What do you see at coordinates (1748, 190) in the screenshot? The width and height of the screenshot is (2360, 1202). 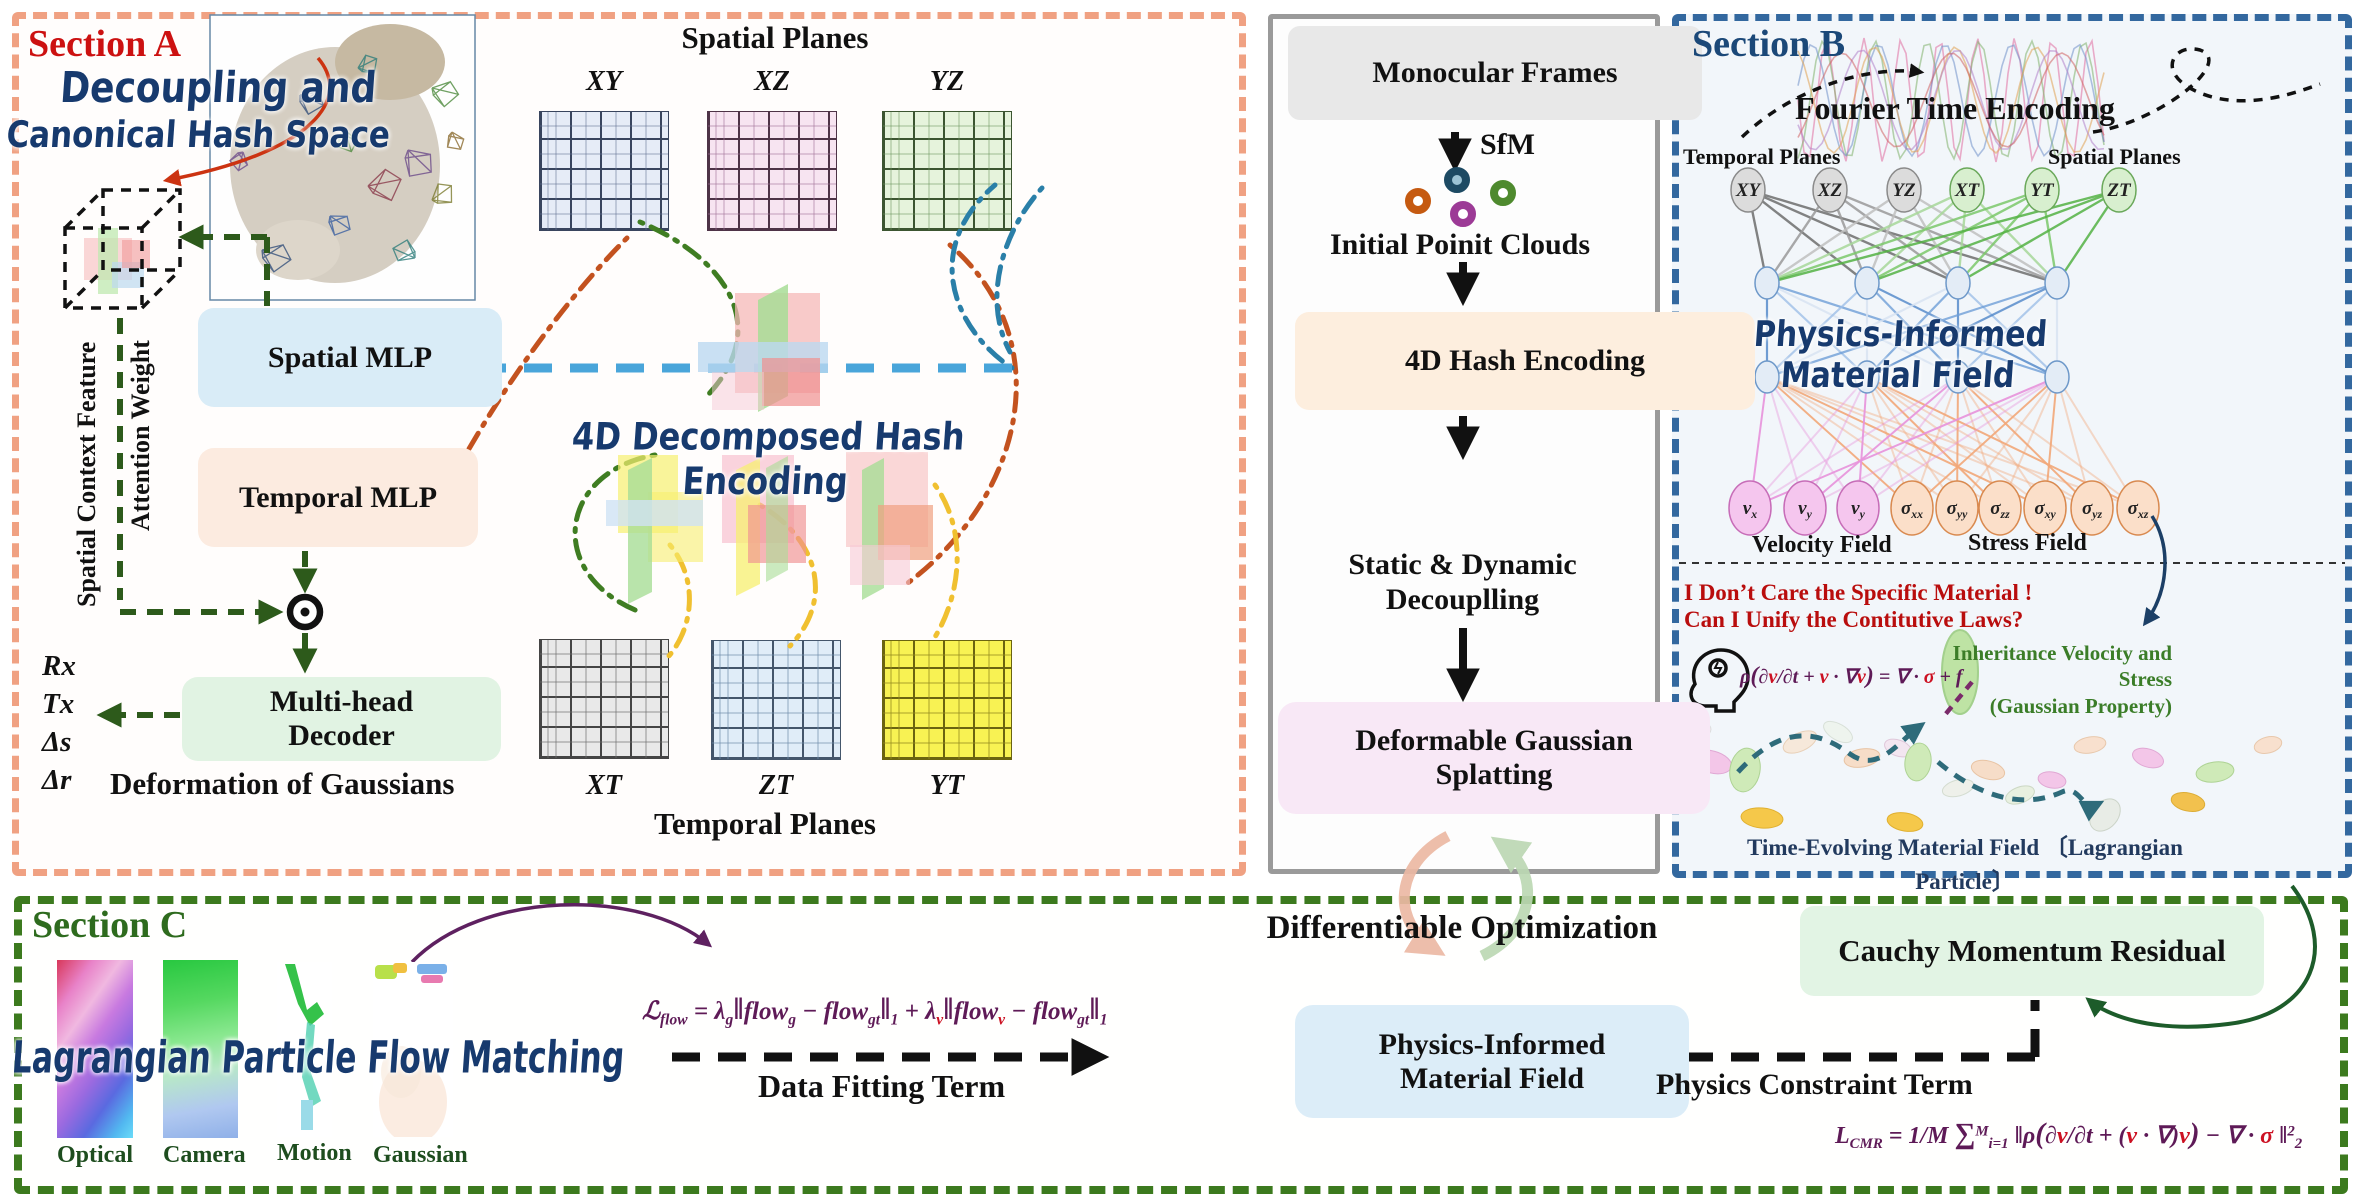 I see `input-node-xy: XY` at bounding box center [1748, 190].